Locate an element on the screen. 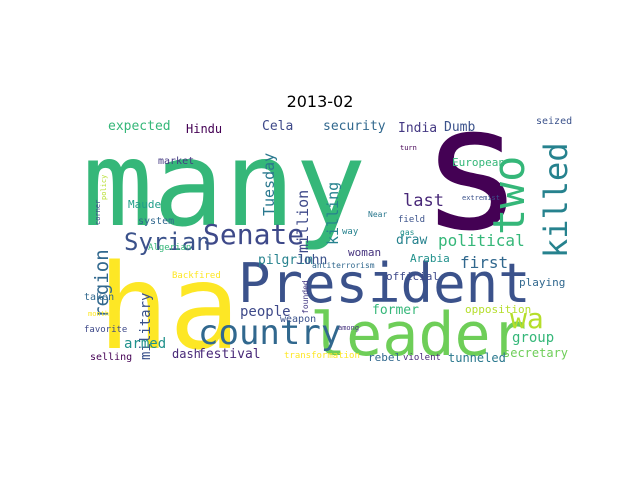  word-killed: killed is located at coordinates (556, 200).